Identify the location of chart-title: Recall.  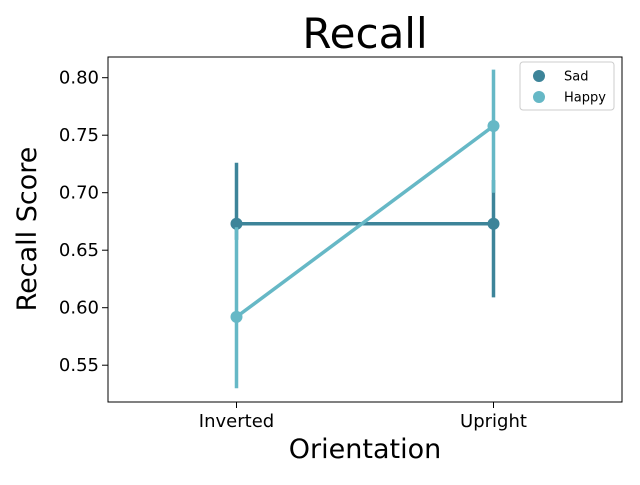
(364, 33).